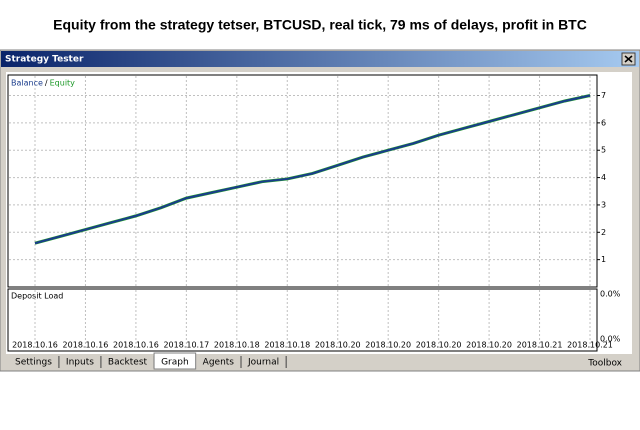 This screenshot has height=430, width=640. Describe the element at coordinates (603, 177) in the screenshot. I see `y-tick-label: 4` at that location.